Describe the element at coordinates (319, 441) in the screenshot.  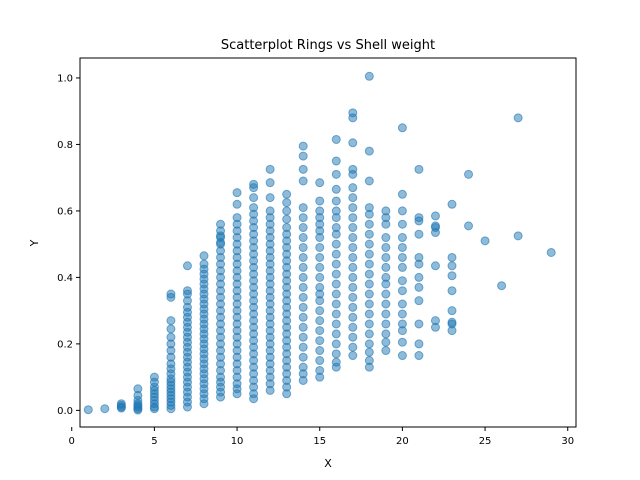
I see `x-tick-label: 15` at that location.